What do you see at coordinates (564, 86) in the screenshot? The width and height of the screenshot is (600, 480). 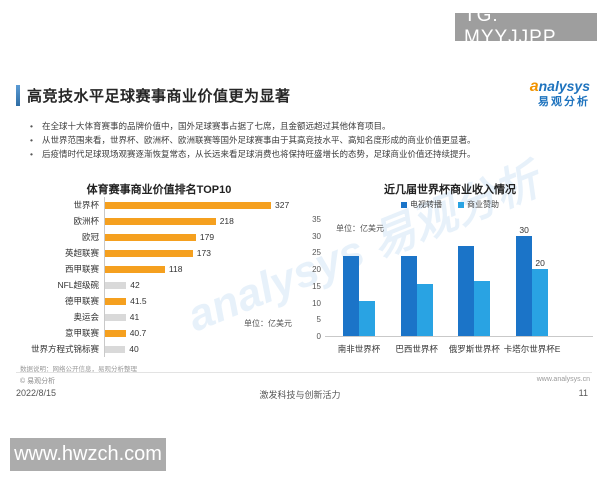 I see `logo-en-text: nalysys` at bounding box center [564, 86].